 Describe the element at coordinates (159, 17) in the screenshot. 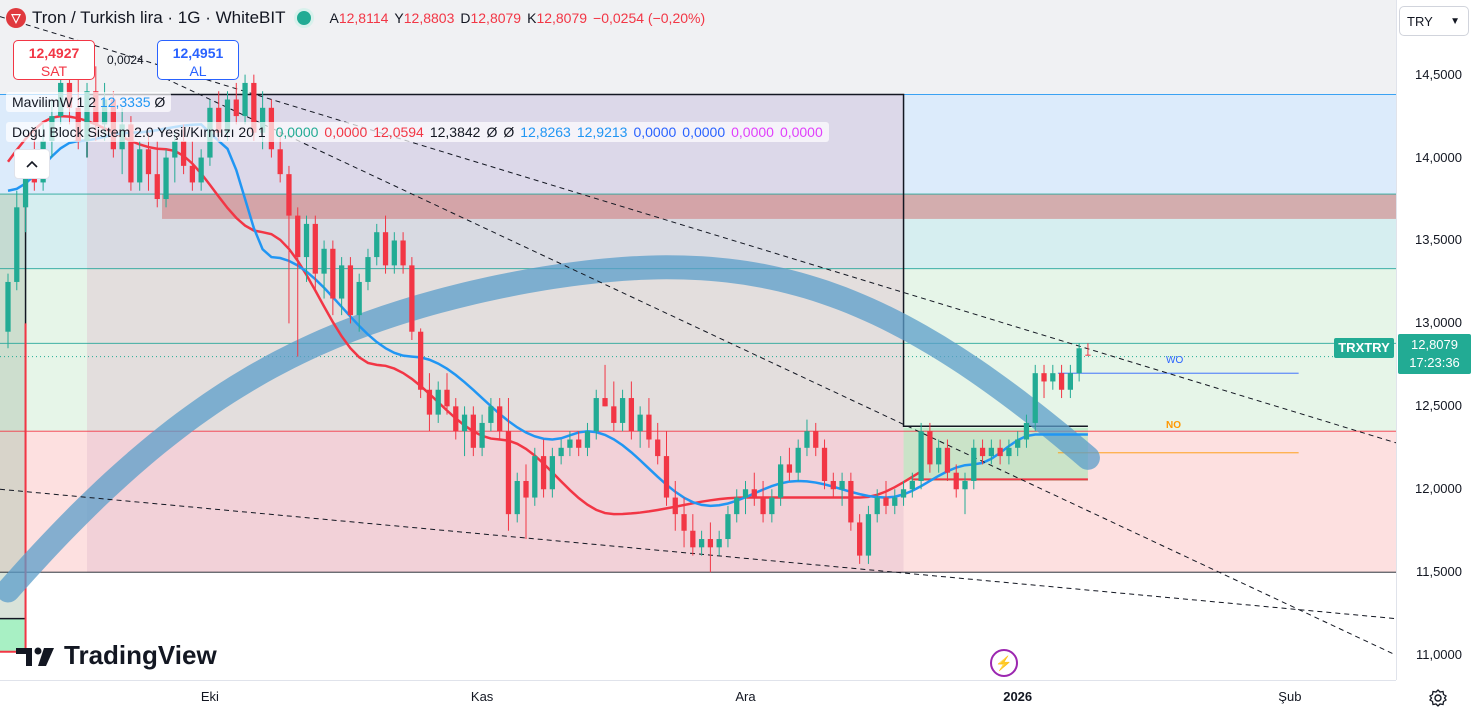

I see `symbol-title: Tron / Turkish lira · 1G · WhiteBIT` at that location.